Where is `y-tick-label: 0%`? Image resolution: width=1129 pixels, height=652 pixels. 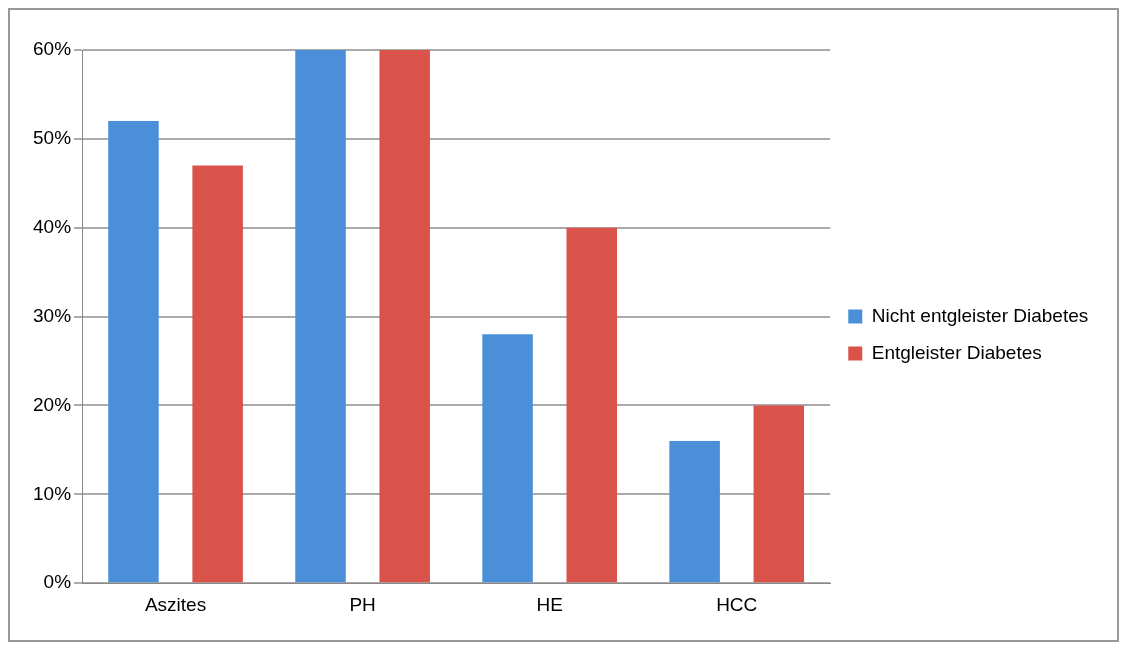 y-tick-label: 0% is located at coordinates (57, 582).